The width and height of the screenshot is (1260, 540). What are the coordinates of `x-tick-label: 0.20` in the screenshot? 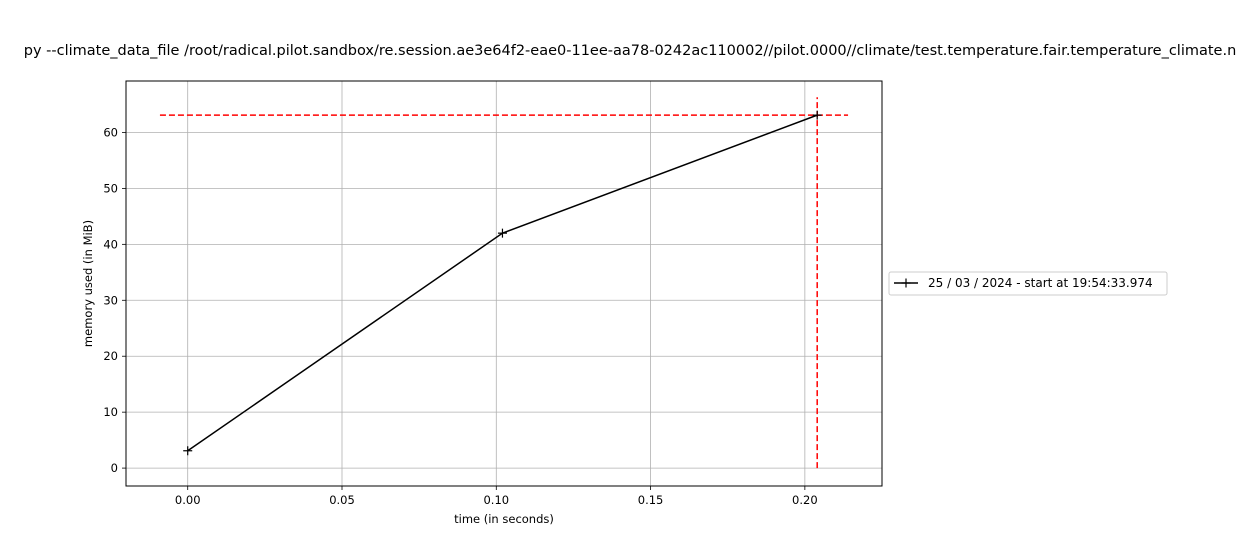 It's located at (805, 500).